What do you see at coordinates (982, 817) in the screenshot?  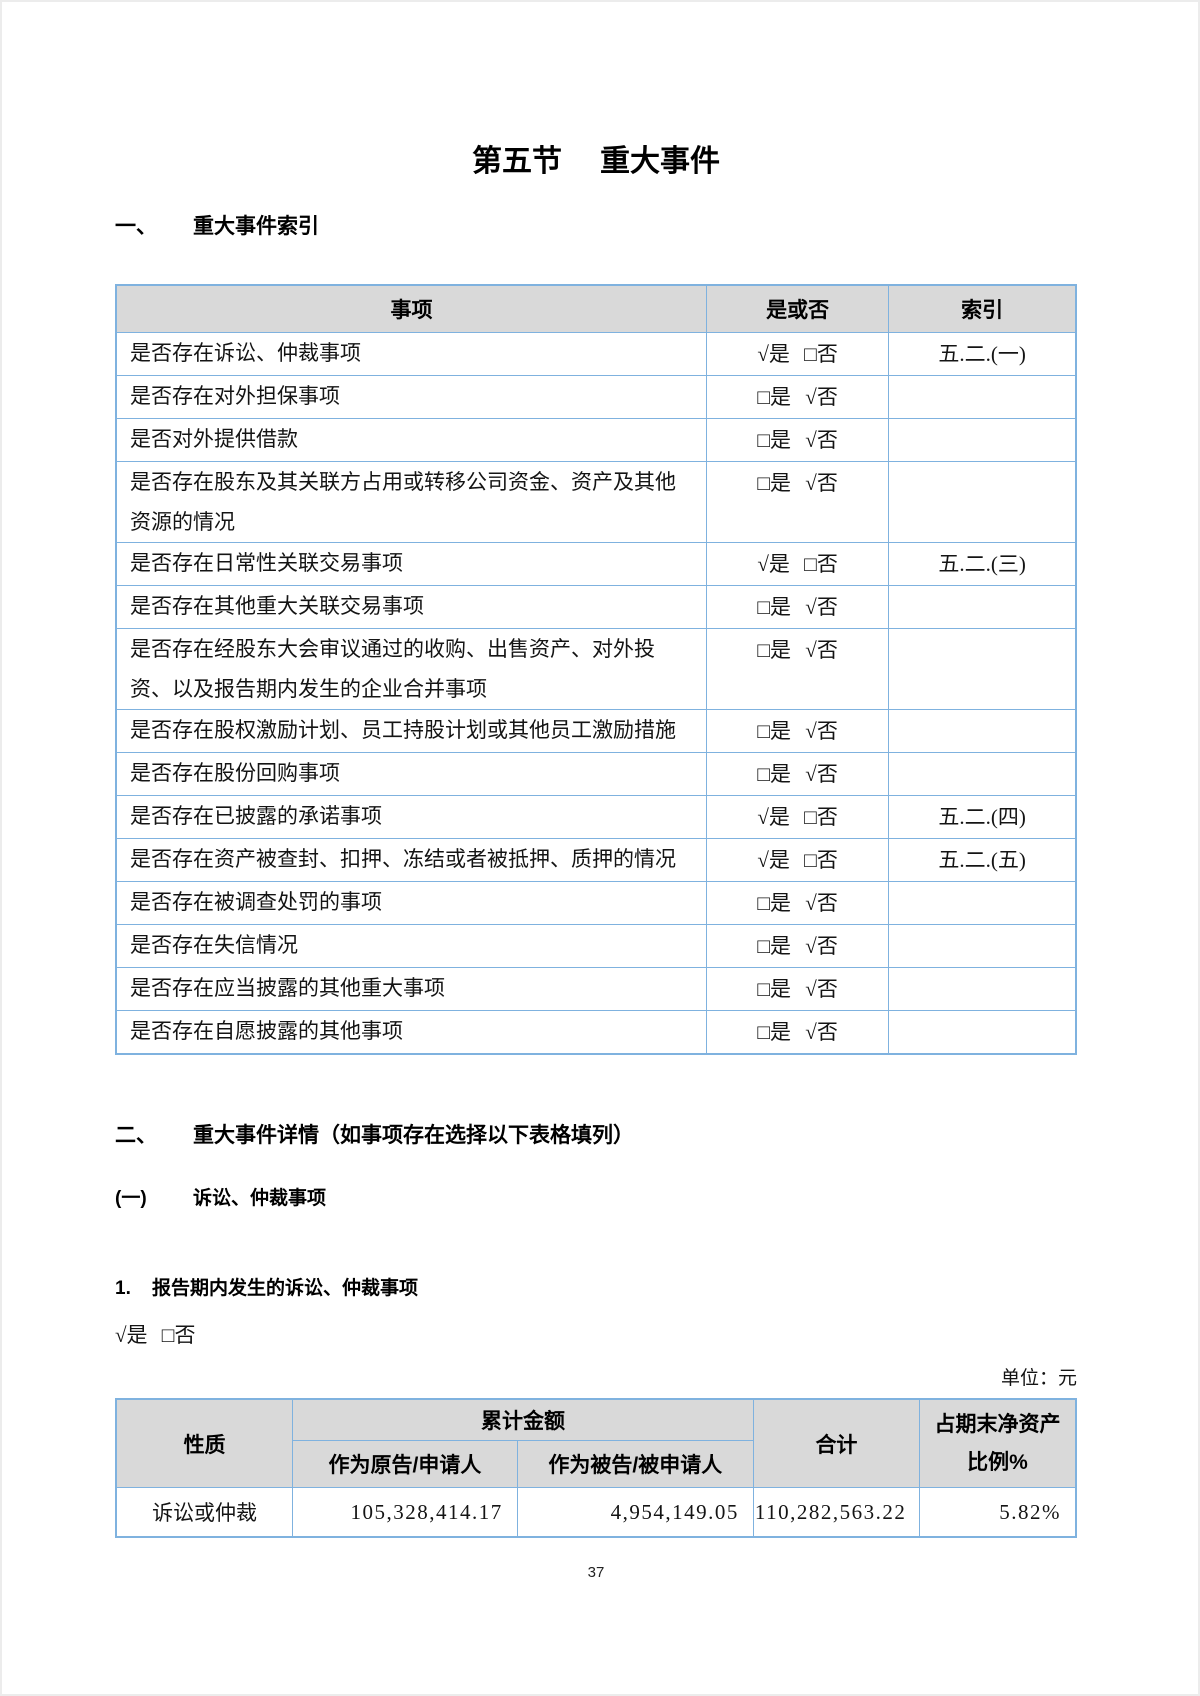 I see `index-ref-cell: 五.二.(四)` at bounding box center [982, 817].